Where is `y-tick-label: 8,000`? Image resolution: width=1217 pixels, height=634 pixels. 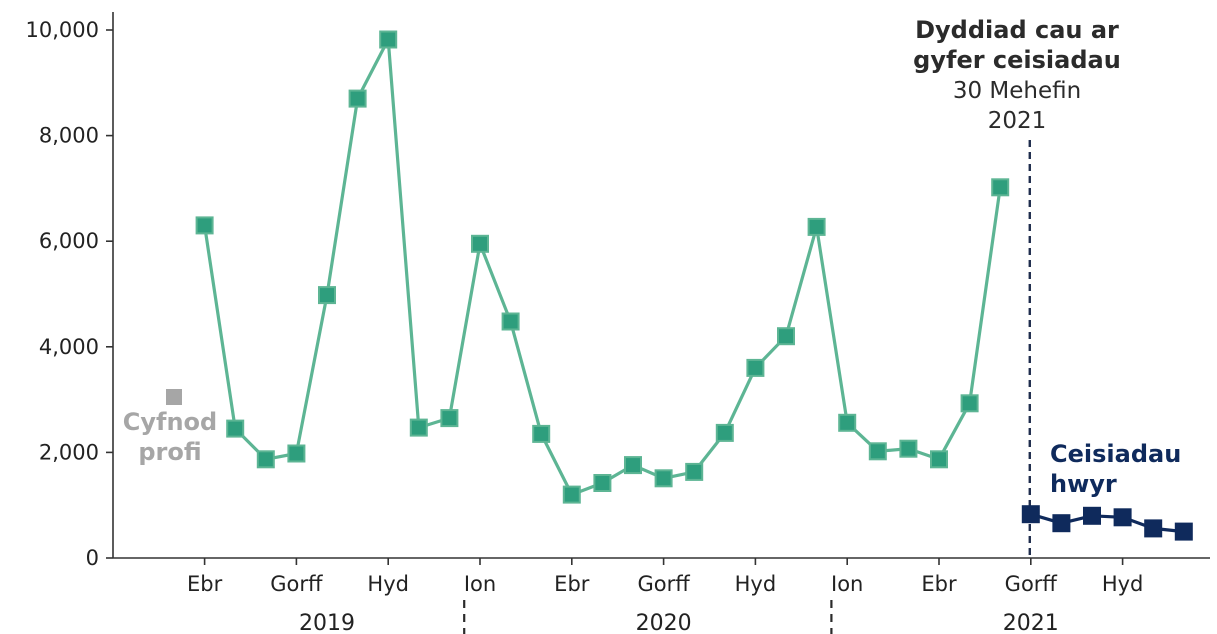 y-tick-label: 8,000 is located at coordinates (69, 136).